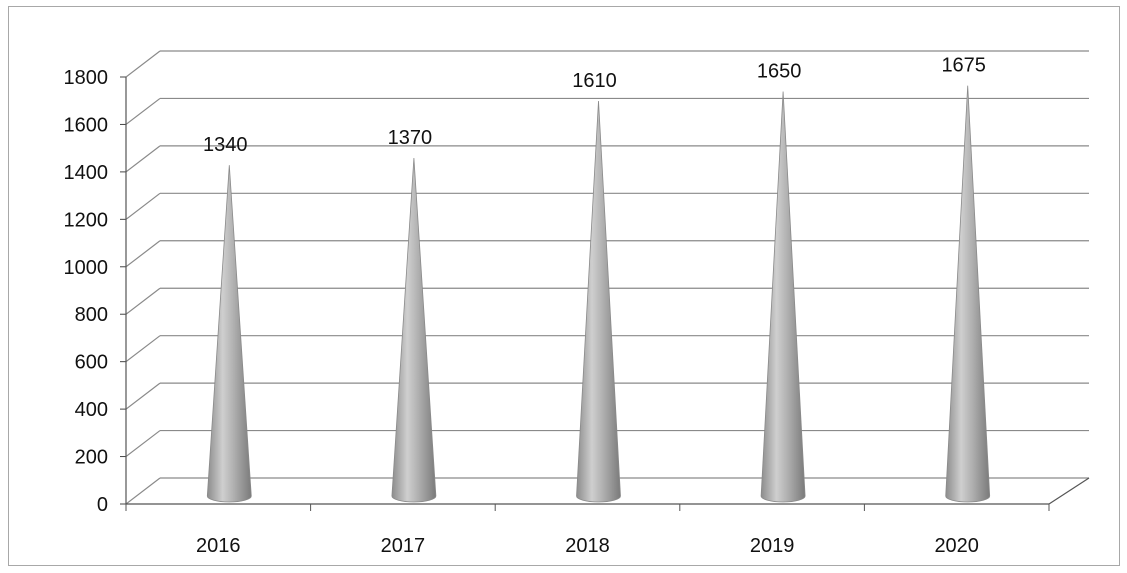  I want to click on x-tick-label: 2018, so click(587, 546).